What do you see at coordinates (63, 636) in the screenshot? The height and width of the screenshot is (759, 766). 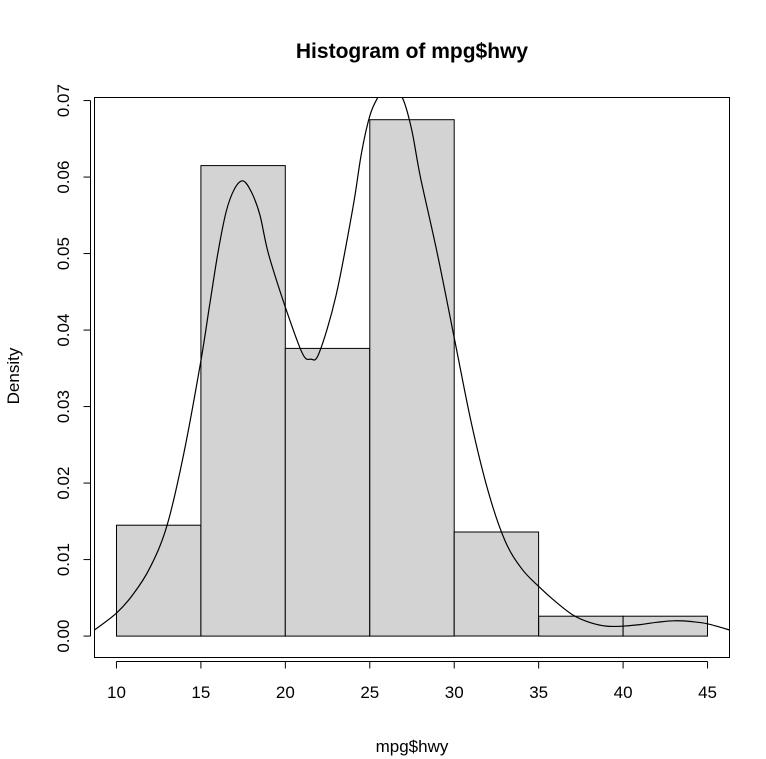 I see `y-tick-label: 0.00` at bounding box center [63, 636].